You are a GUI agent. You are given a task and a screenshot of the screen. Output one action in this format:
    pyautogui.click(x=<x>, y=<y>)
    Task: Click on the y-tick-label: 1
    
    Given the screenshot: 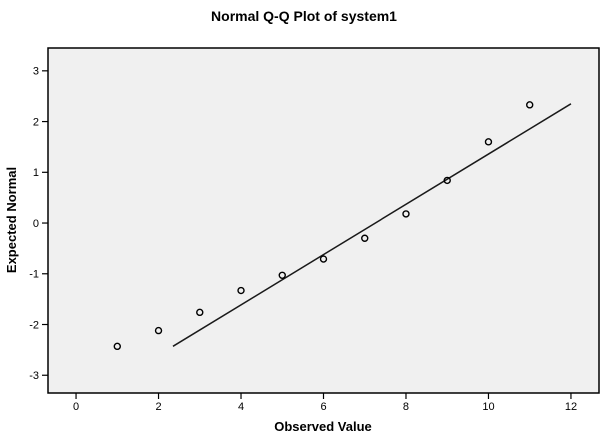 What is the action you would take?
    pyautogui.click(x=36, y=173)
    